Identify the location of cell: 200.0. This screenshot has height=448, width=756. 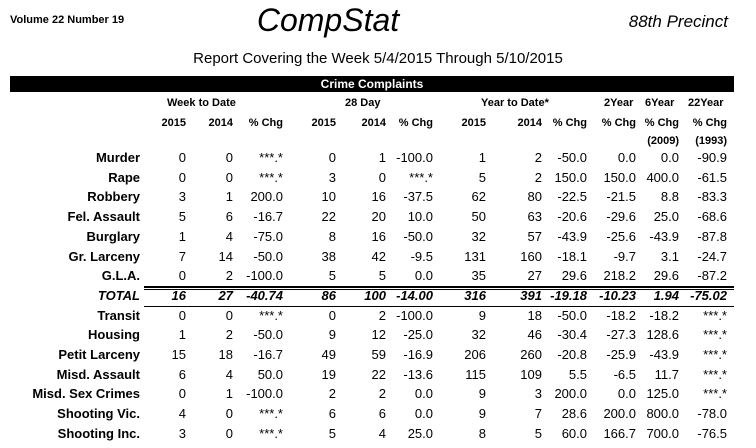
(619, 414).